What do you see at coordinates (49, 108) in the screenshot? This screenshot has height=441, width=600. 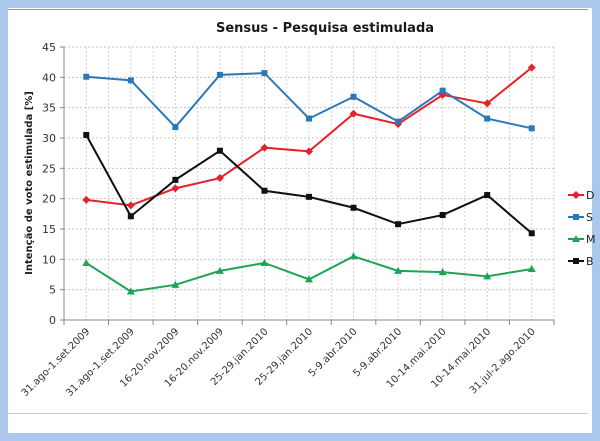 I see `y-tick-label: 35` at bounding box center [49, 108].